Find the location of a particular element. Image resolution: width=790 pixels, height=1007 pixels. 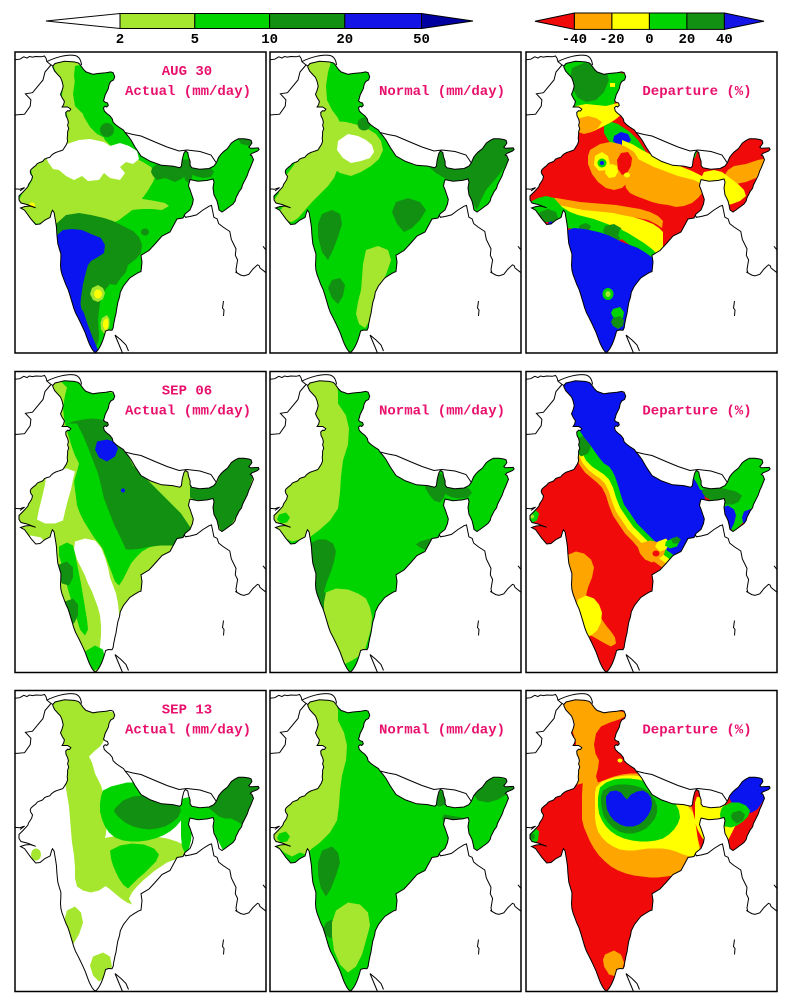

svg-text: -40 is located at coordinates (574, 40).